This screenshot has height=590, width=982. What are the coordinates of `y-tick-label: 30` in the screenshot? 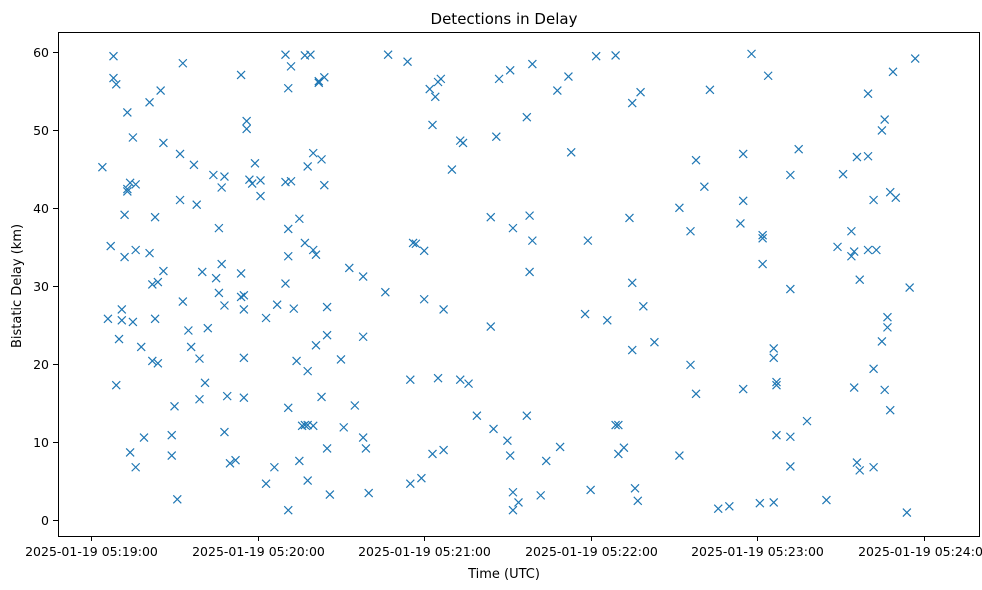 It's located at (41, 286).